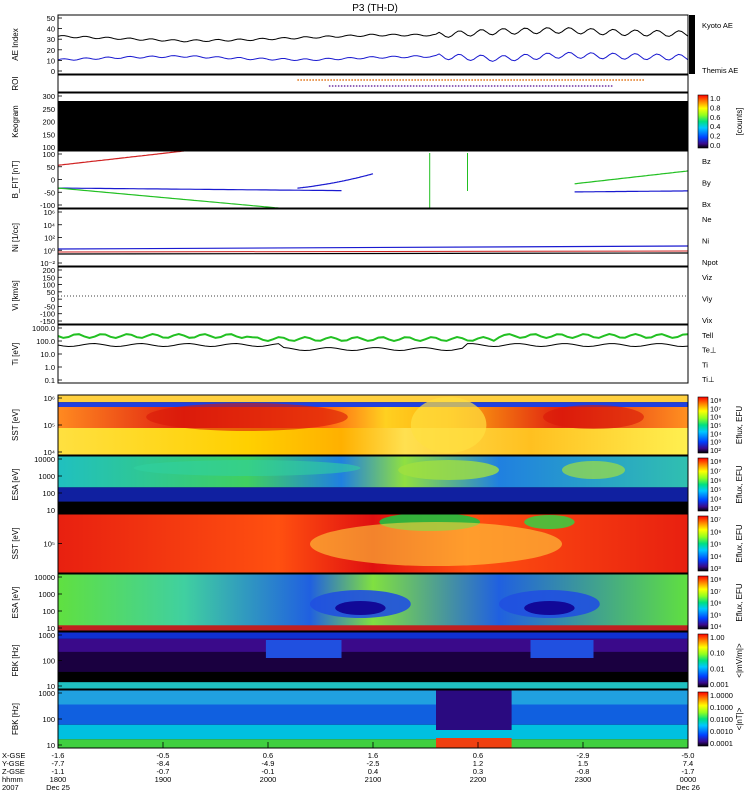 This screenshot has width=750, height=800. I want to click on x-axis-value: -1.7, so click(688, 771).